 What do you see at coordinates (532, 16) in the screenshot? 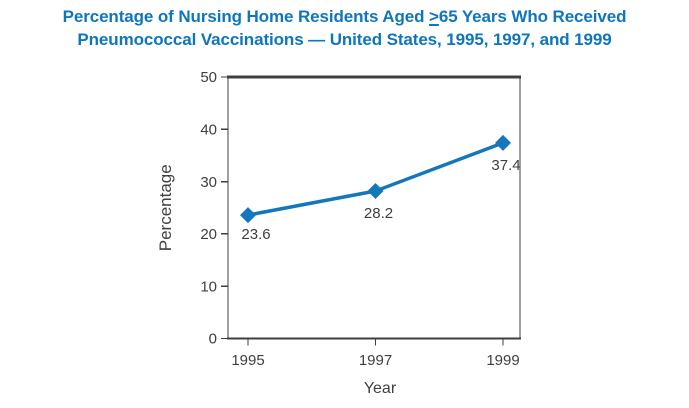
I see `title-text-post: 65 Years Who Received` at bounding box center [532, 16].